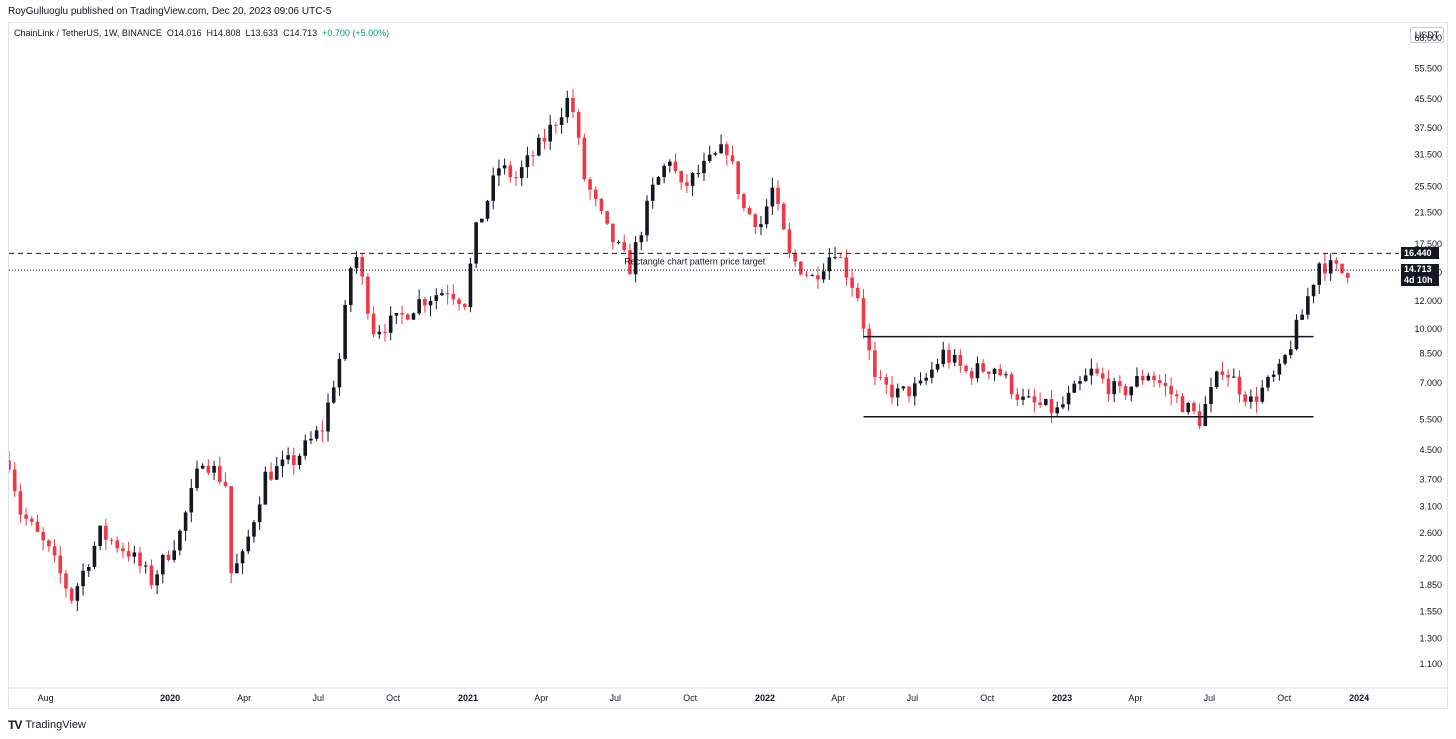 This screenshot has height=739, width=1456. What do you see at coordinates (1430, 420) in the screenshot?
I see `price-tick-label: 5.500` at bounding box center [1430, 420].